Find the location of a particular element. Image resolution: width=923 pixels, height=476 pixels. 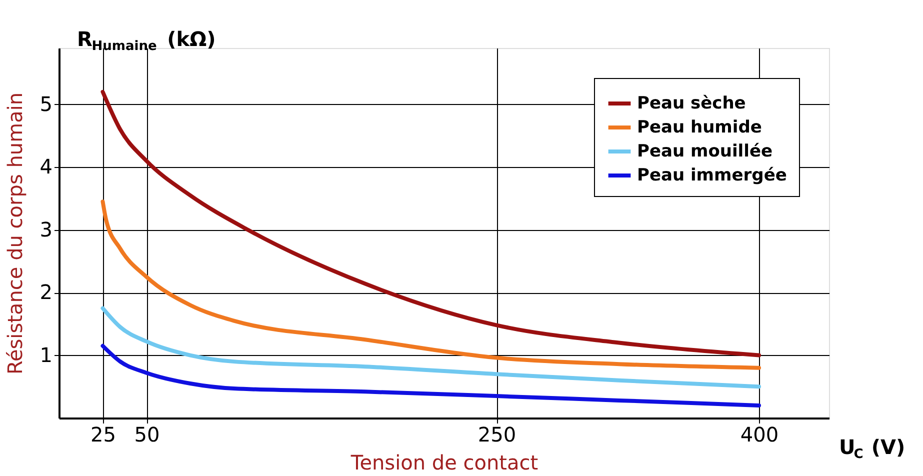

x-axis-title: Tension de contact is located at coordinates (444, 462).